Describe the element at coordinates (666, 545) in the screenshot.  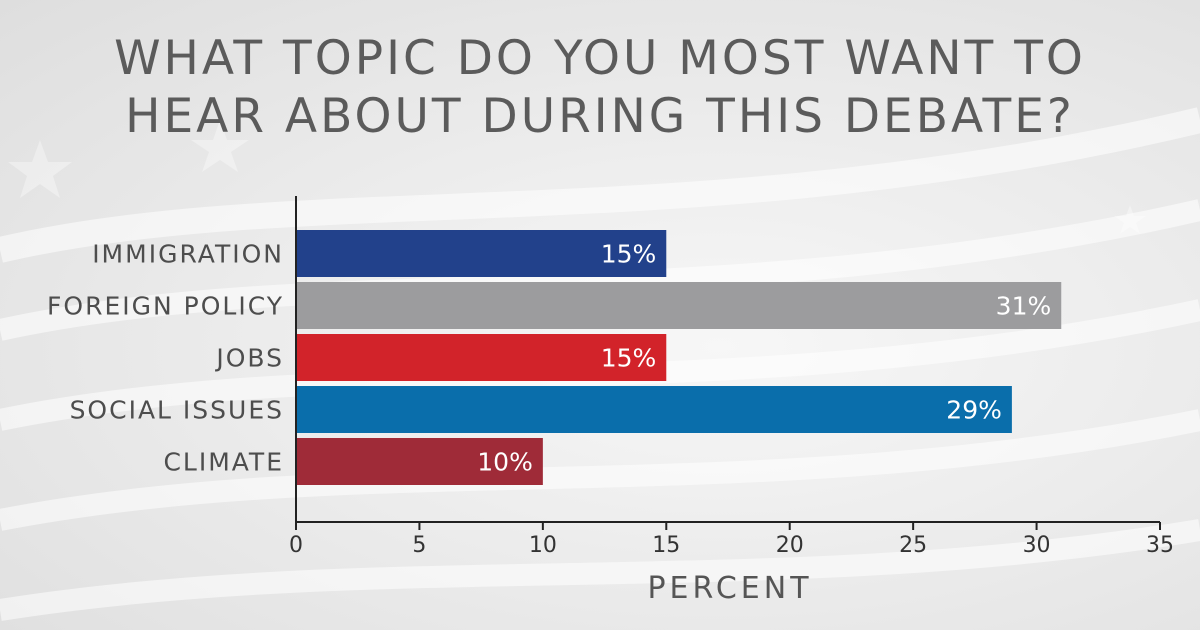
I see `x-tick-label: 15` at that location.